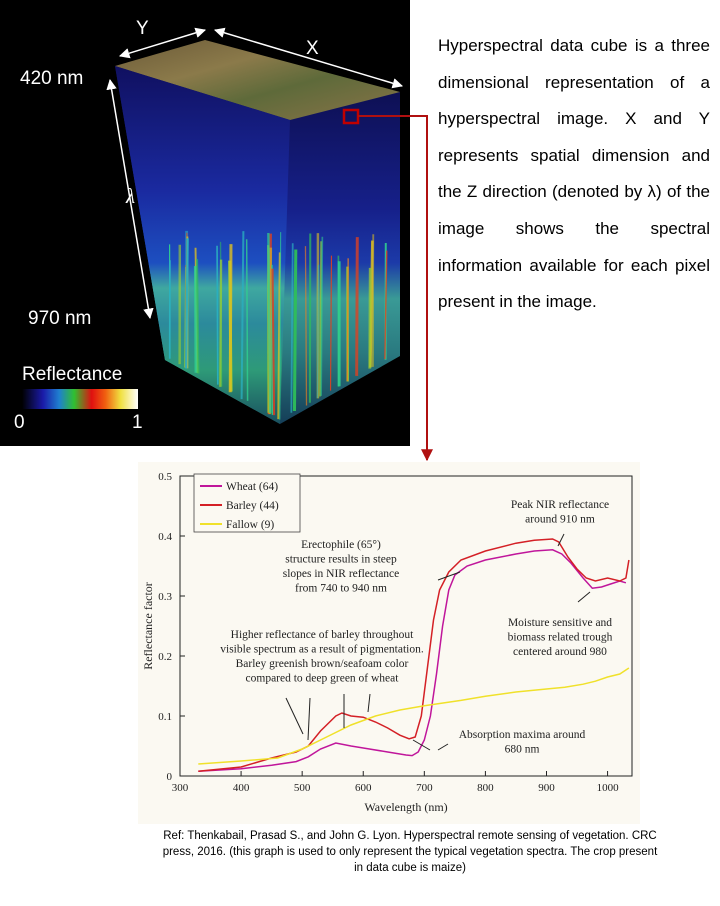  I want to click on plot-legend: Wheat (64) Barley (44) Fallow (9), so click(247, 503).